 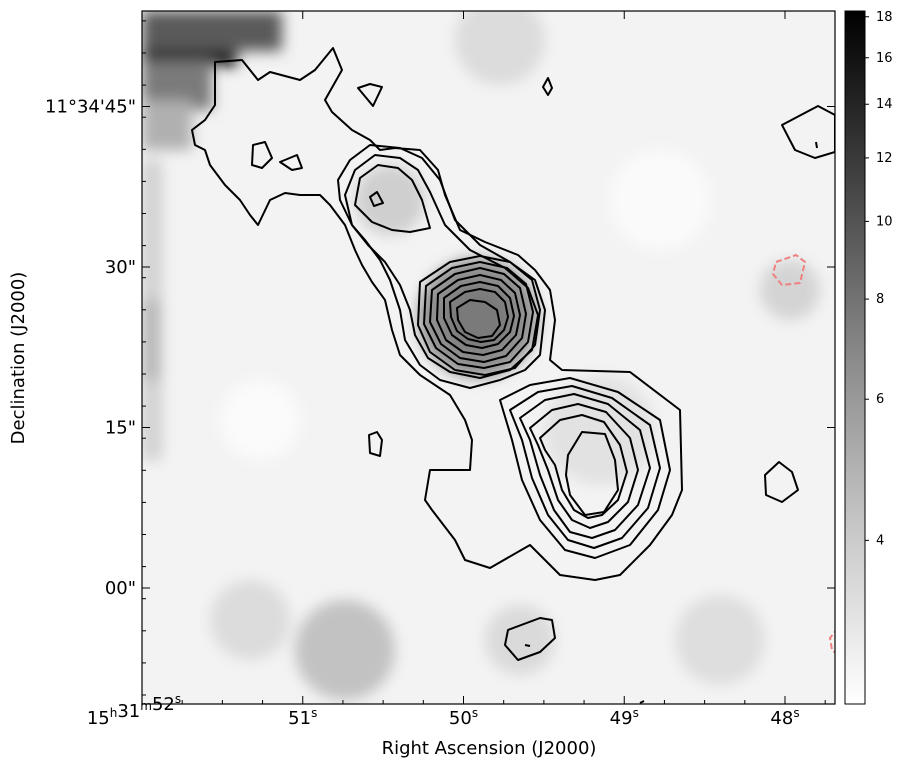 What do you see at coordinates (879, 279) in the screenshot?
I see `colorbar-ticks: 4 6 8 10 12 14 16 18` at bounding box center [879, 279].